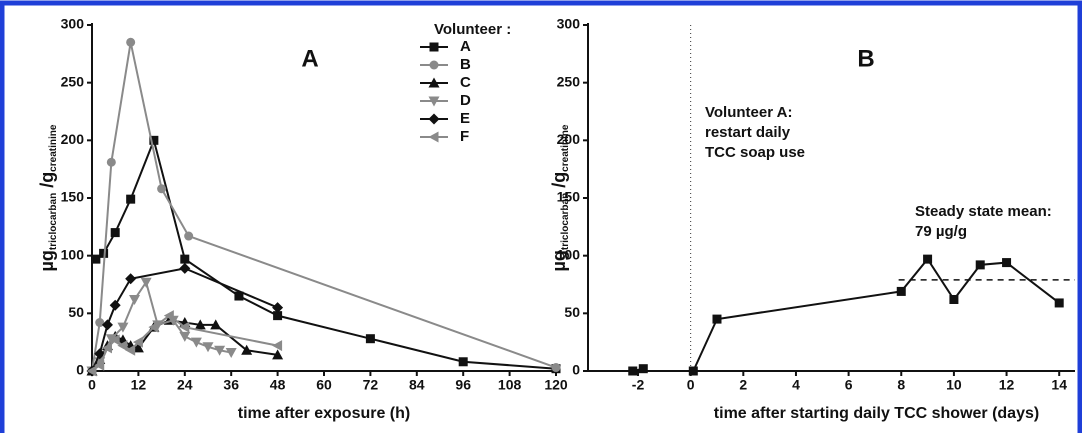  Describe the element at coordinates (638, 385) in the screenshot. I see `x-tick-label: -2` at that location.